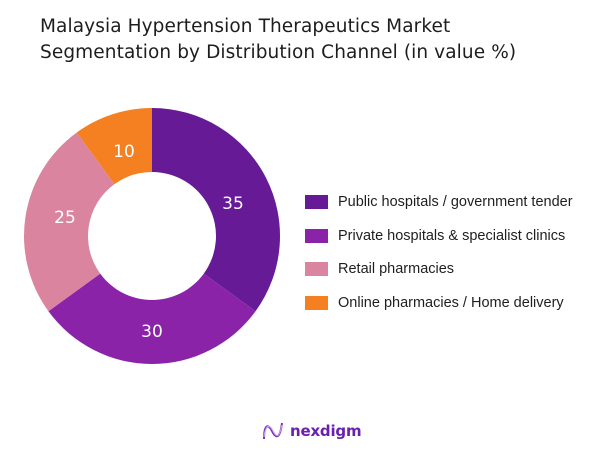 This screenshot has height=451, width=602. Describe the element at coordinates (316, 202) in the screenshot. I see `legend-swatch-public-hospitals` at that location.